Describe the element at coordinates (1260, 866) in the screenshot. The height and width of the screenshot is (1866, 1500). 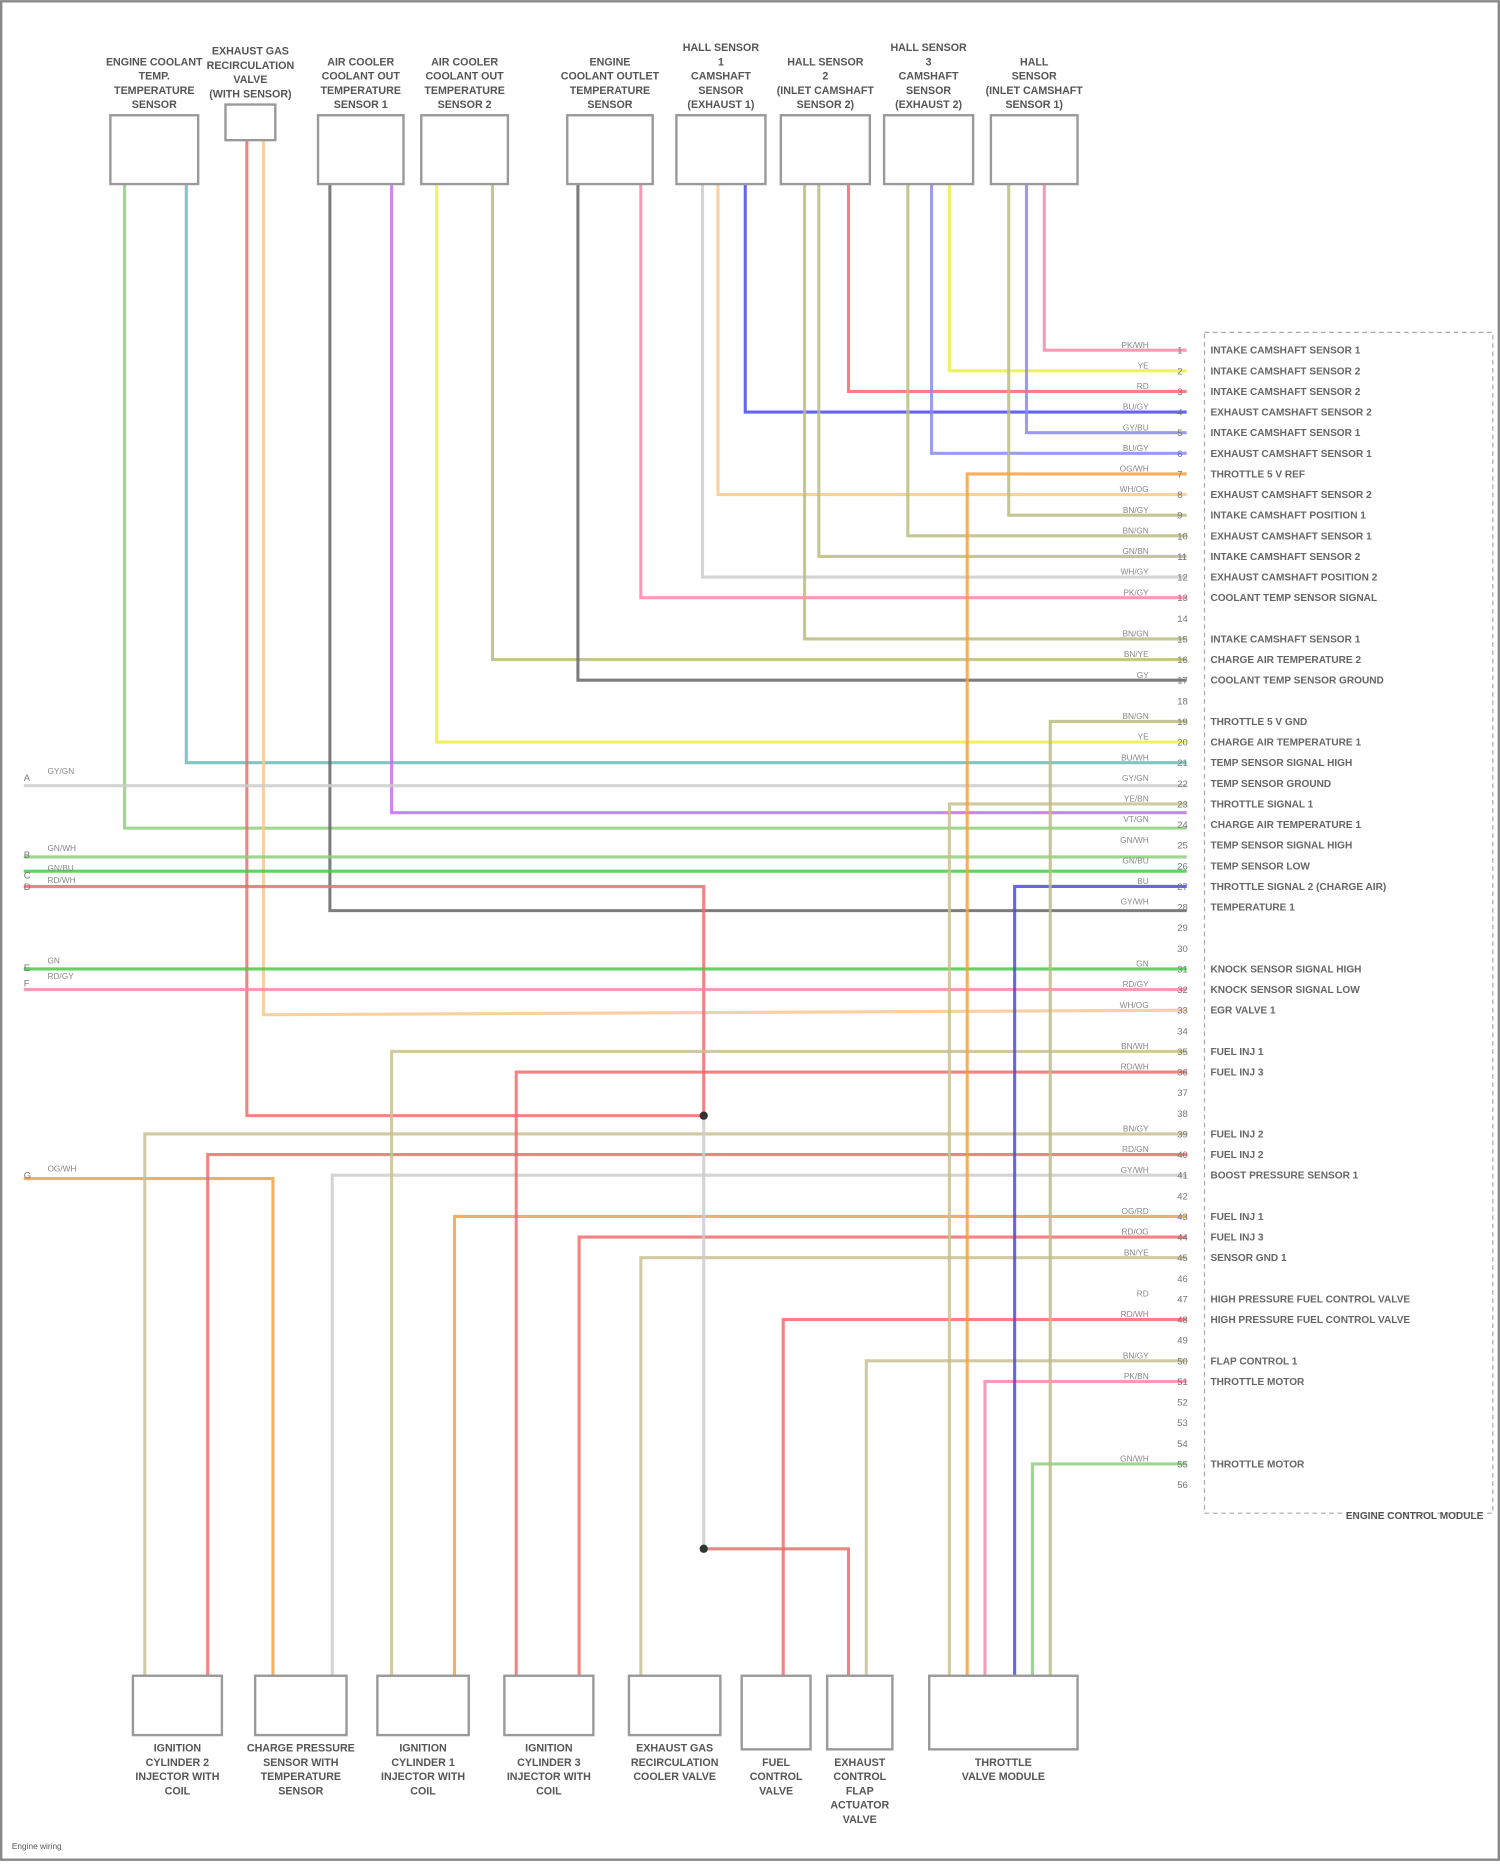
I see `ecm-pin-label: TEMP SENSOR LOW` at that location.